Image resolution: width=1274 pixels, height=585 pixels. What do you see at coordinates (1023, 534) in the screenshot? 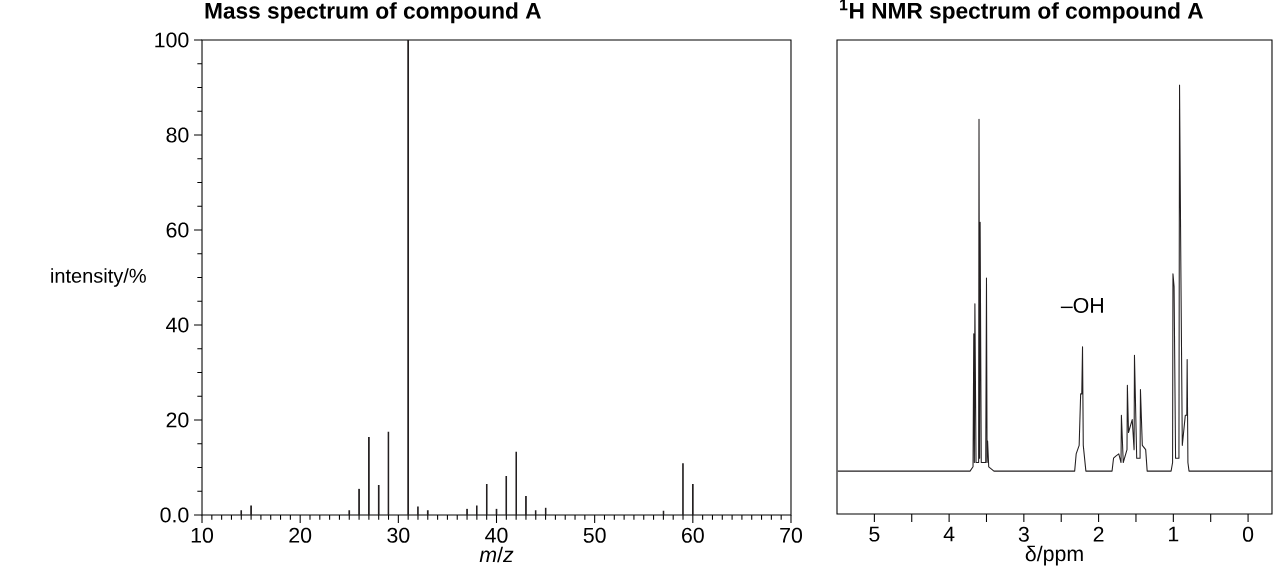
I see `x-tick-label: 3` at bounding box center [1023, 534].